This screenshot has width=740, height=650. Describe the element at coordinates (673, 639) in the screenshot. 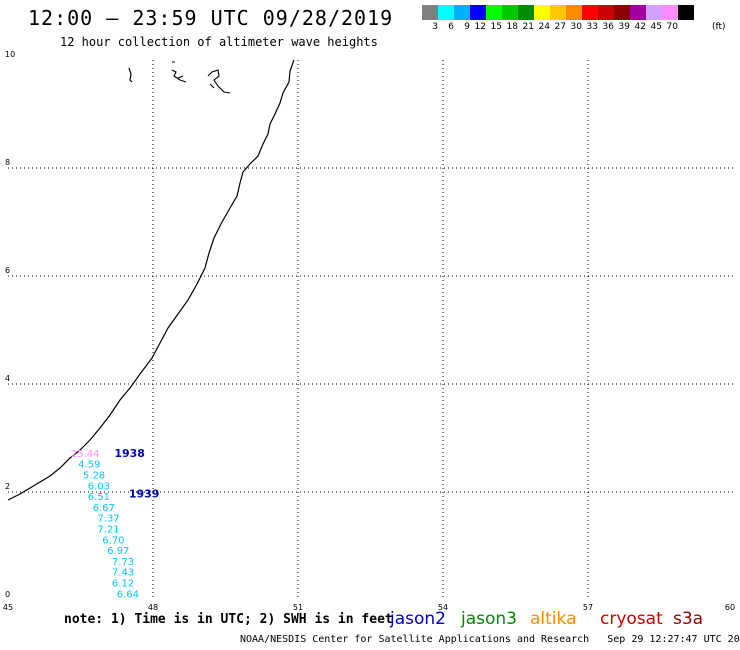

I see `credit-timestamp: Sep 29 12:27:47 UTC 2019` at that location.